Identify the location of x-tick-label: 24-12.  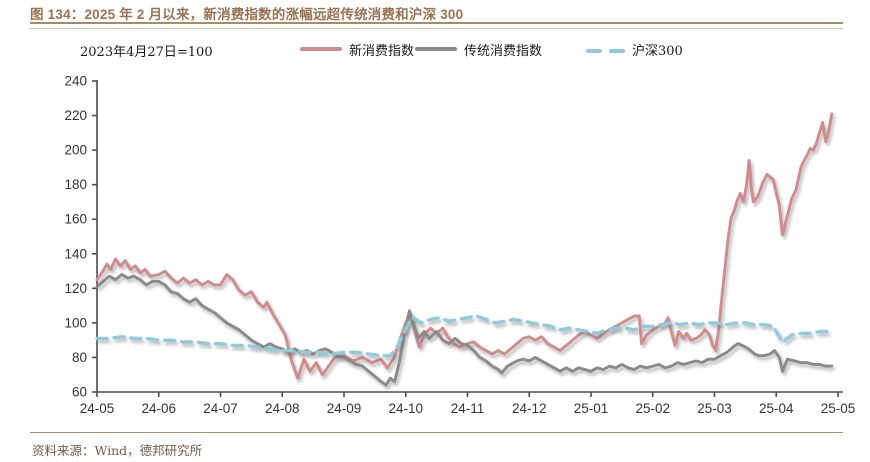
(529, 408).